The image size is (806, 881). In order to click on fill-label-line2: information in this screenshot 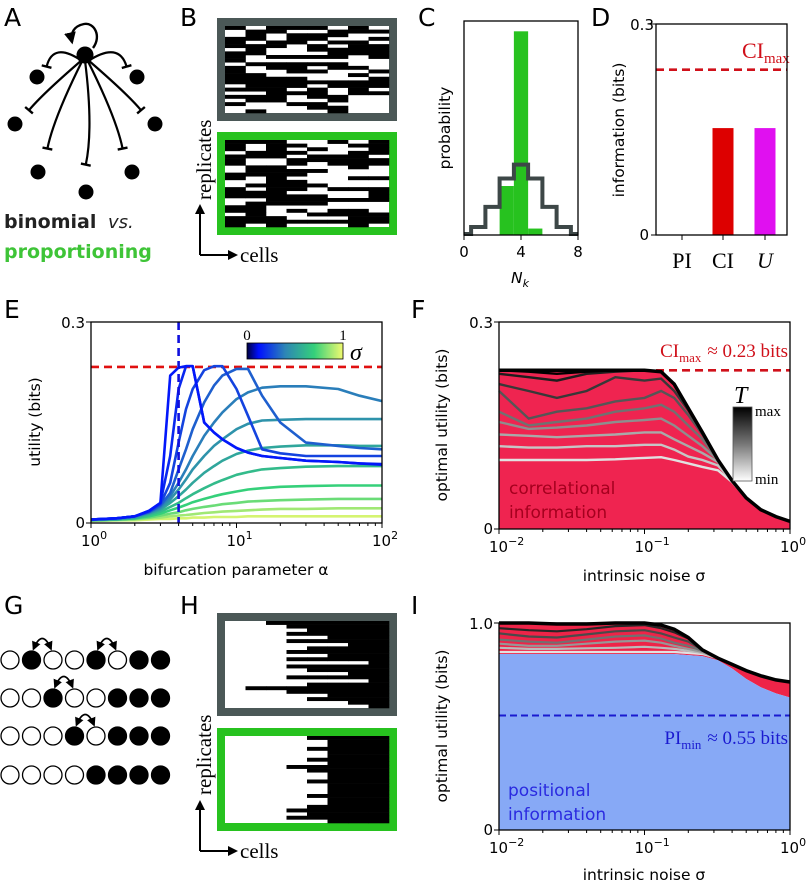, I will do `click(557, 815)`.